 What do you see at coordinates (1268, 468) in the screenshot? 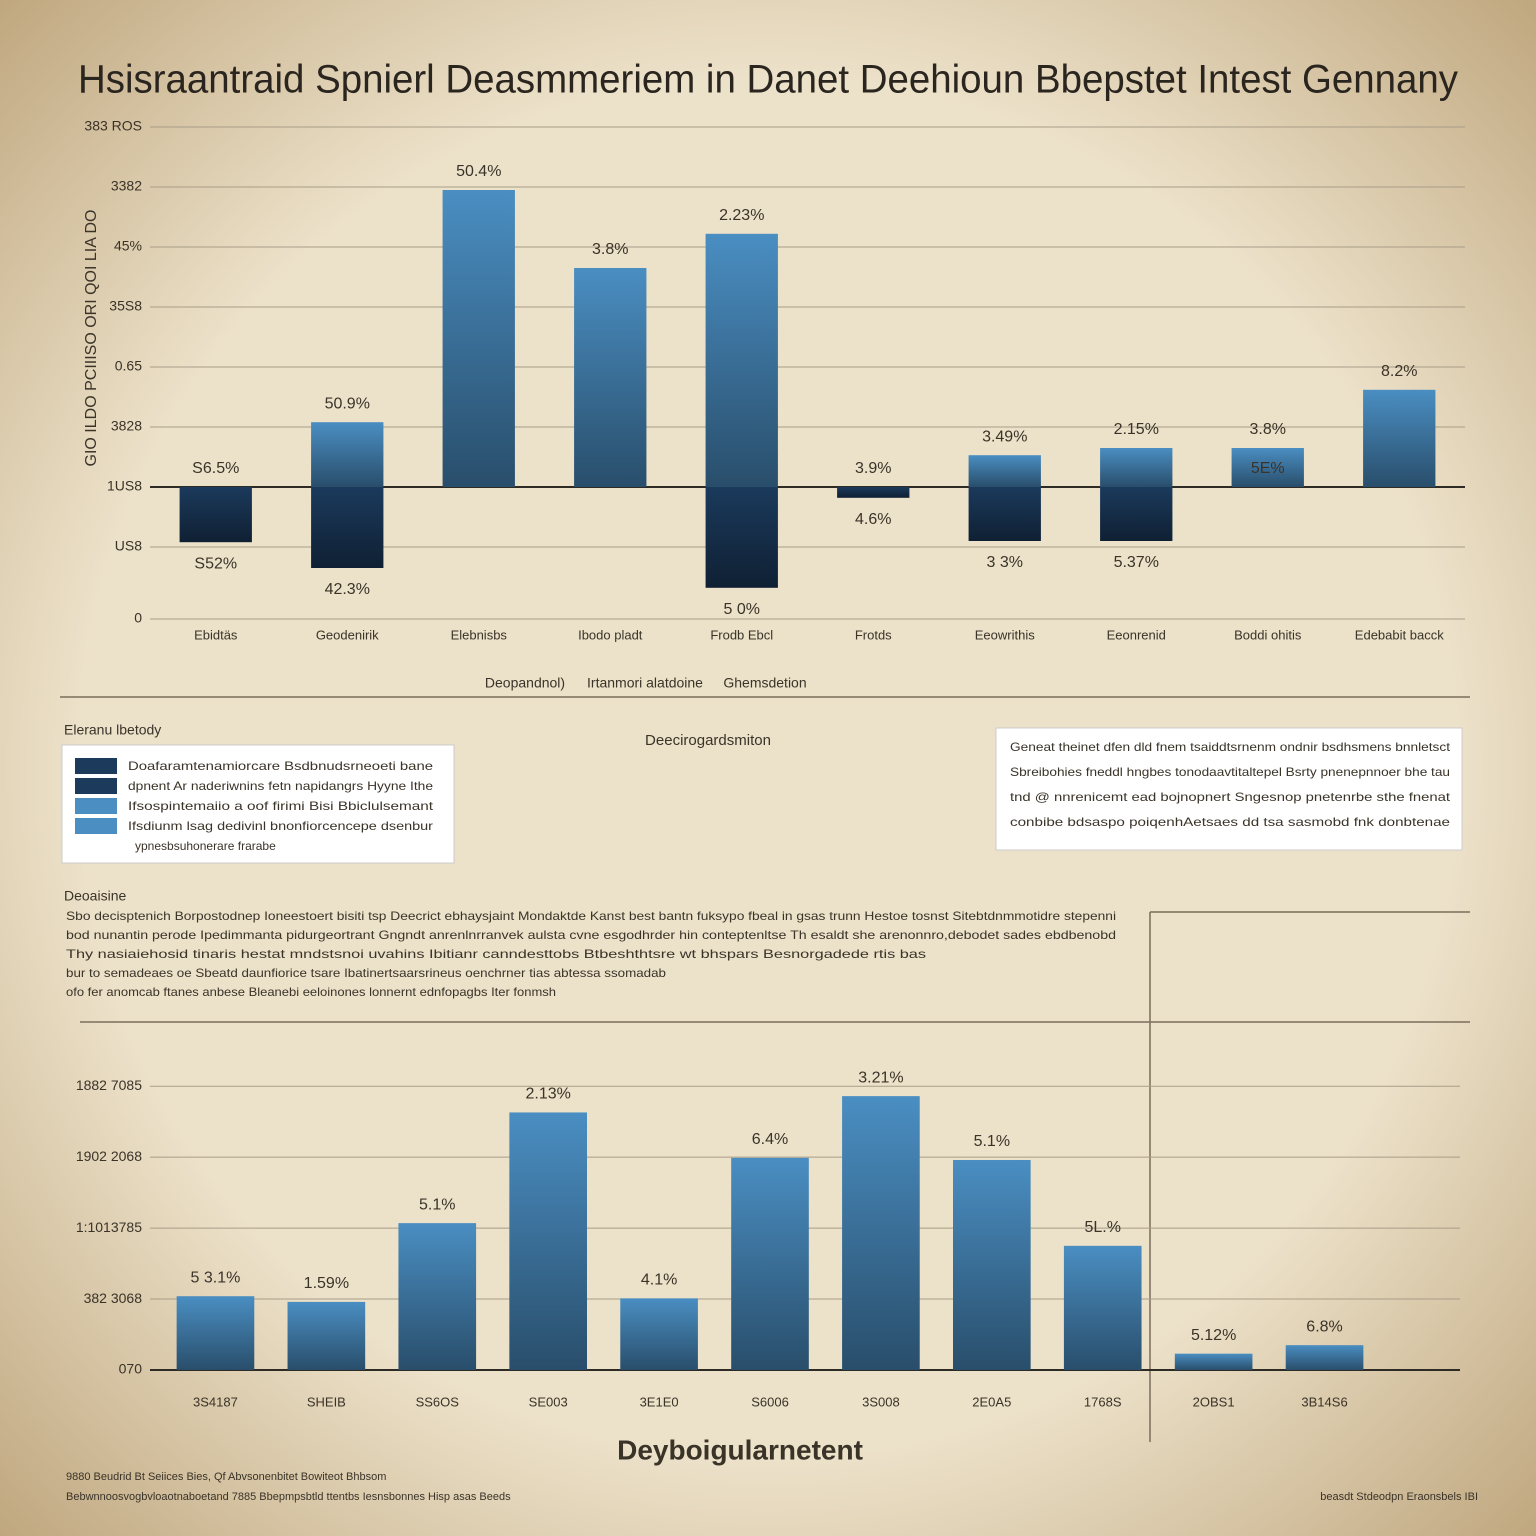
I see `data-label: 5E%` at bounding box center [1268, 468].